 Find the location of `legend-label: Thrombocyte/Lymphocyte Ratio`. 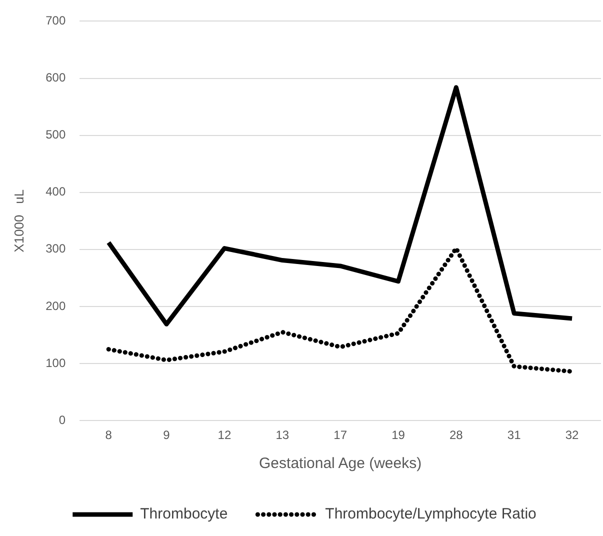

legend-label: Thrombocyte/Lymphocyte Ratio is located at coordinates (430, 514).